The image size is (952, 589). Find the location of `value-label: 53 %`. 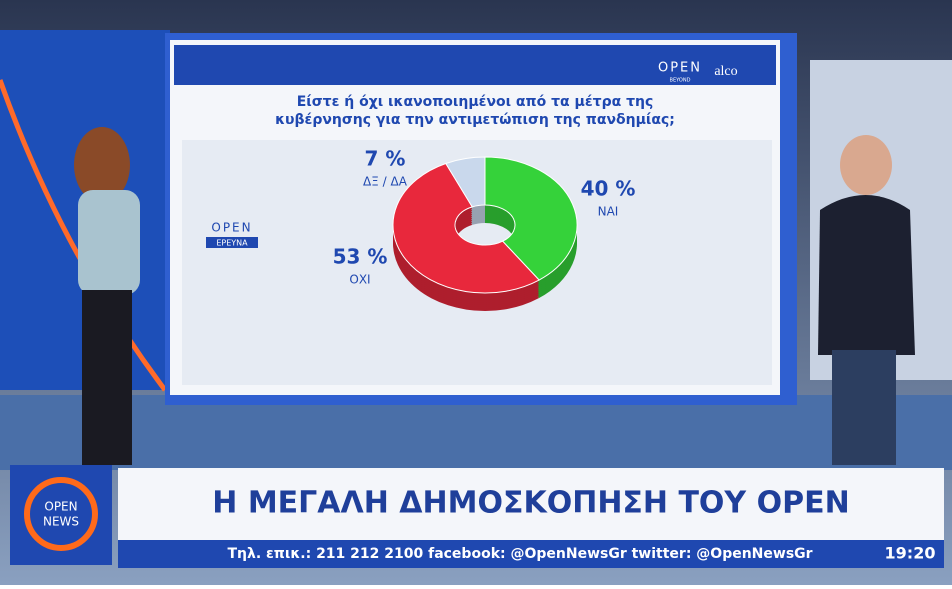

value-label: 53 % is located at coordinates (360, 257).